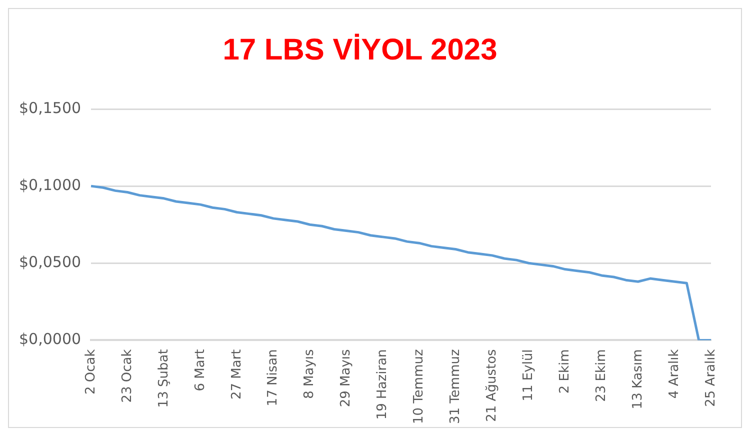 This screenshot has width=752, height=438. Describe the element at coordinates (127, 375) in the screenshot. I see `x-tick-label: 23 Ocak` at that location.